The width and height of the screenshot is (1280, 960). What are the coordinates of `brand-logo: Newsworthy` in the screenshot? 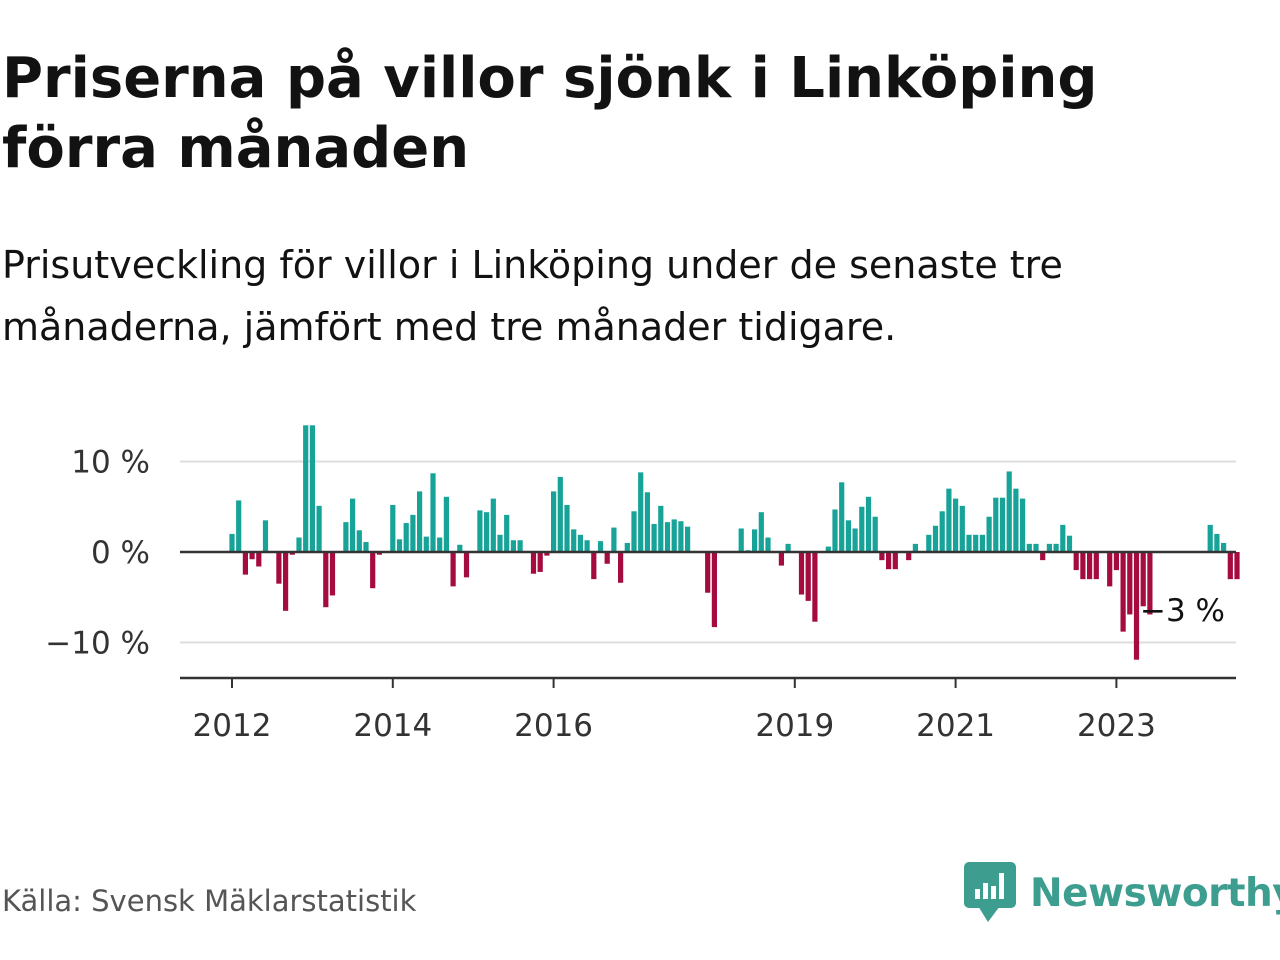 It's located at (1122, 893).